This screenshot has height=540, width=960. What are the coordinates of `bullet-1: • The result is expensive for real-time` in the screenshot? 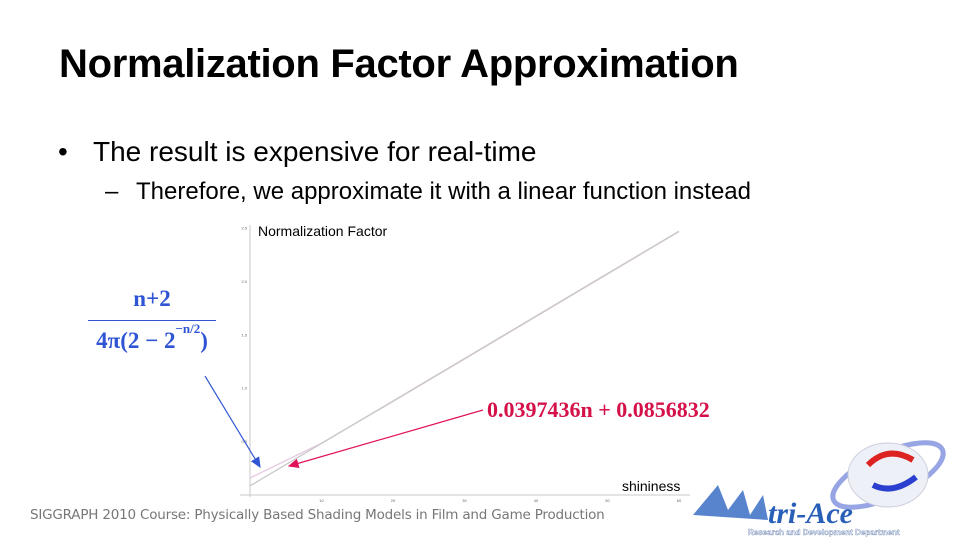 It's located at (297, 152).